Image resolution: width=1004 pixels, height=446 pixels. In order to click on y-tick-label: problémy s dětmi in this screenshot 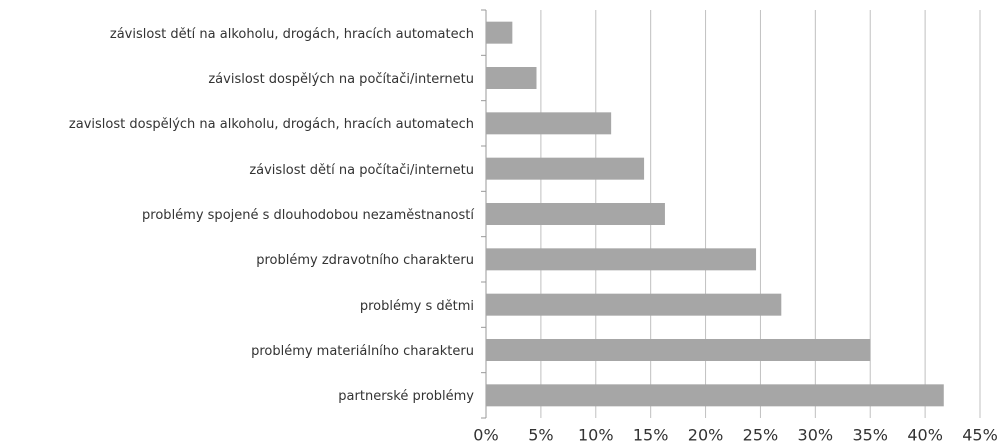, I will do `click(416, 306)`.